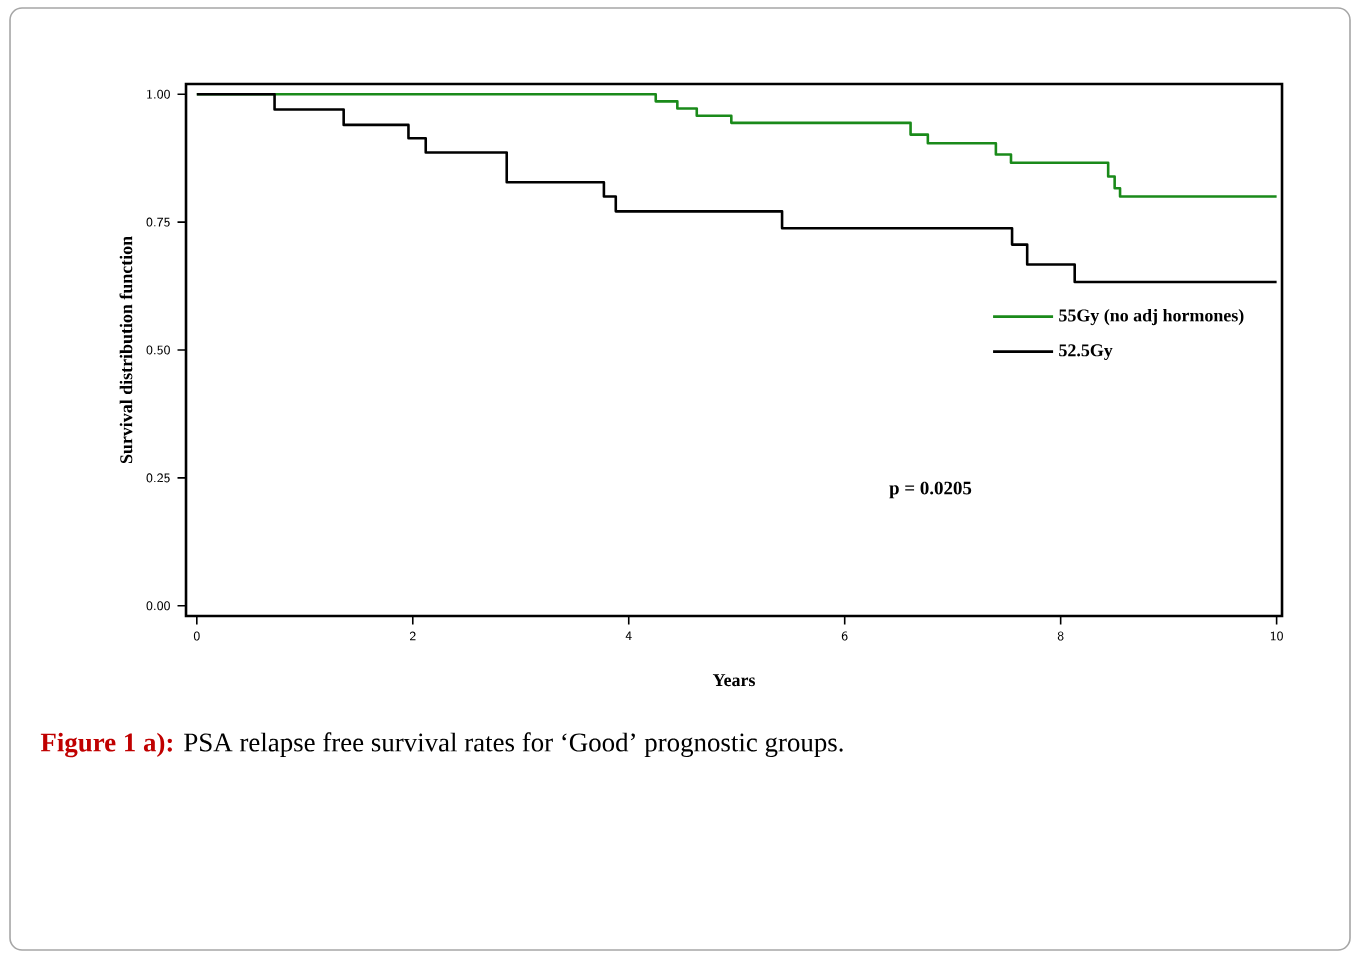 This screenshot has height=960, width=1360. What do you see at coordinates (106, 745) in the screenshot?
I see `caption: Figure 1 a):` at bounding box center [106, 745].